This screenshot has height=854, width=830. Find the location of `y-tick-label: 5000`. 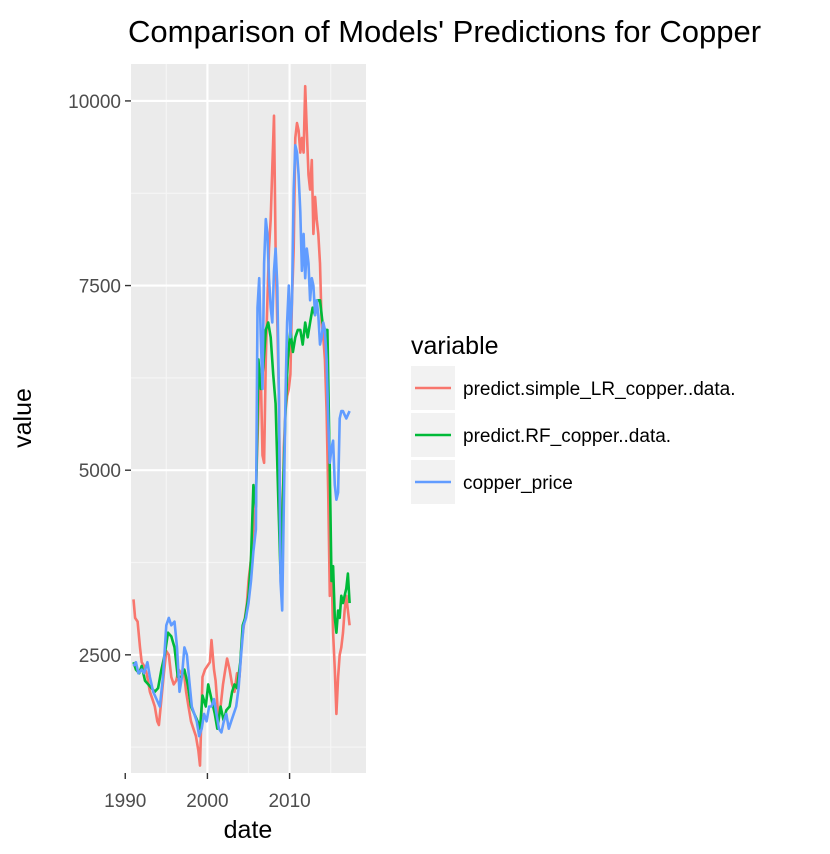

y-tick-label: 5000 is located at coordinates (100, 471).